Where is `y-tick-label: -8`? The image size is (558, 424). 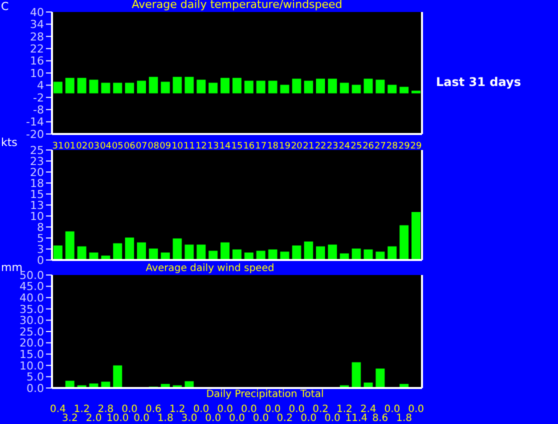 y-tick-label: -8 is located at coordinates (38, 110).